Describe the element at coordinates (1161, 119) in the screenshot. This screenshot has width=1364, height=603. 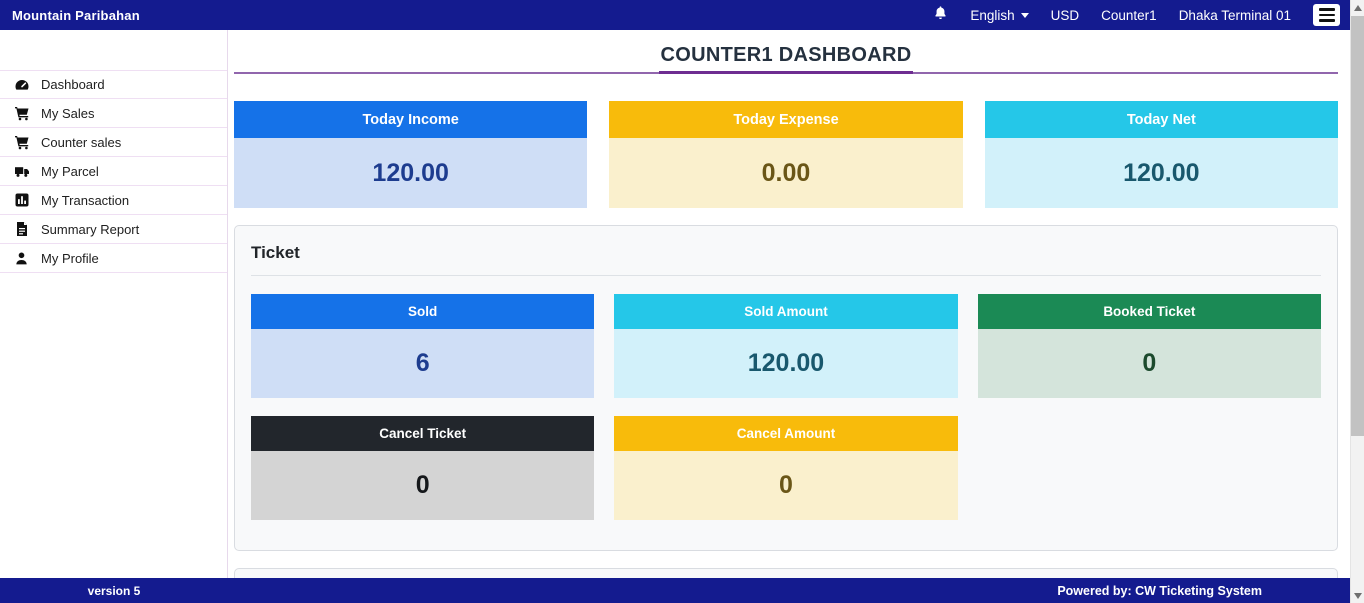
I see `card-header: Today Net` at that location.